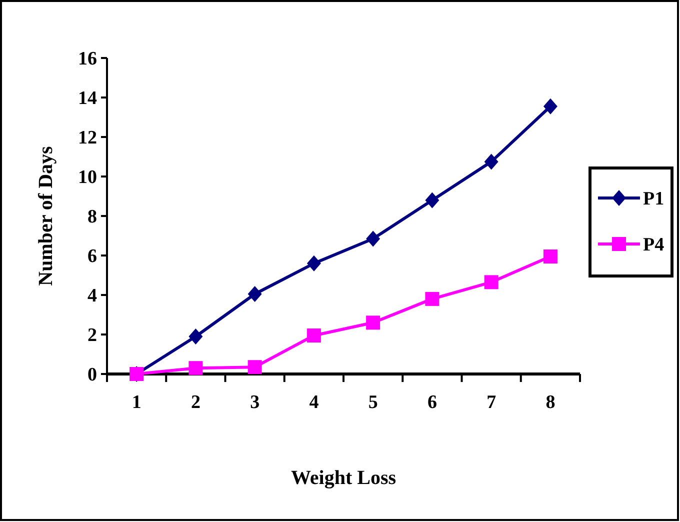 The image size is (680, 522). Describe the element at coordinates (432, 402) in the screenshot. I see `x-tick-label: 6` at that location.